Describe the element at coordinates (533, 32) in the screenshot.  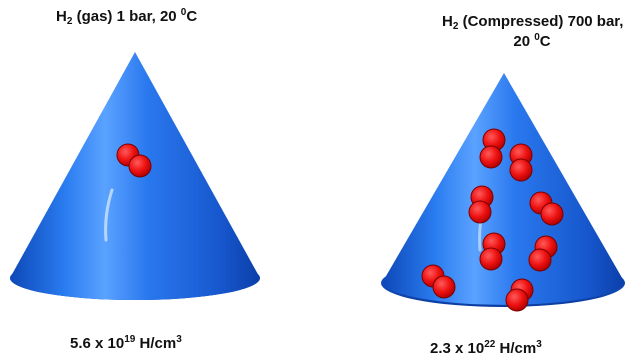
I see `right-title: H2 (Compressed) 700 bar, 20 0C` at that location.